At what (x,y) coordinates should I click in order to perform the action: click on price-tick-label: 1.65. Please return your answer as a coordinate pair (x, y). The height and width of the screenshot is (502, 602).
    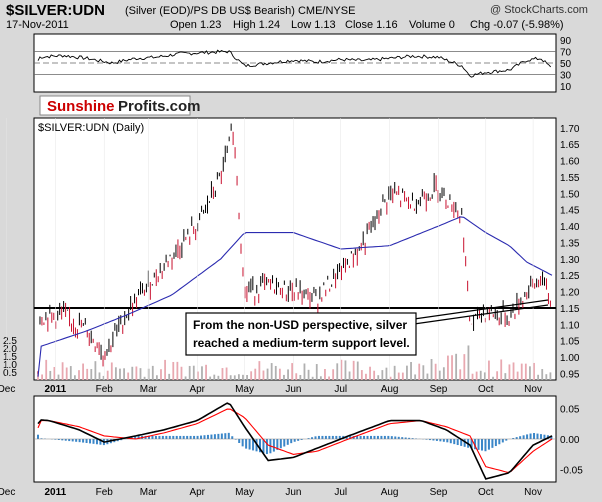
    Looking at the image, I should click on (570, 145).